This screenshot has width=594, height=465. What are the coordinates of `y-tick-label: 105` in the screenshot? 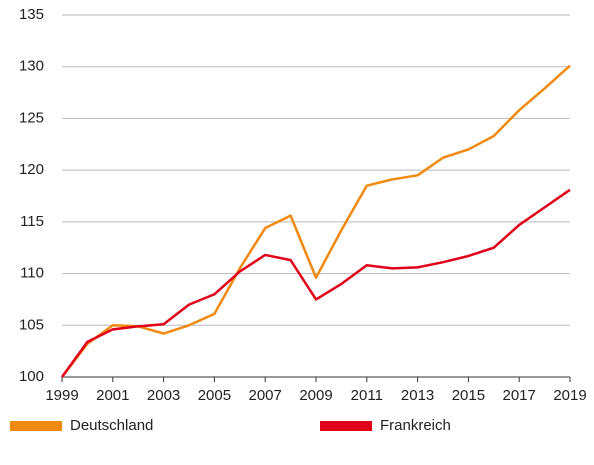 It's located at (31, 324).